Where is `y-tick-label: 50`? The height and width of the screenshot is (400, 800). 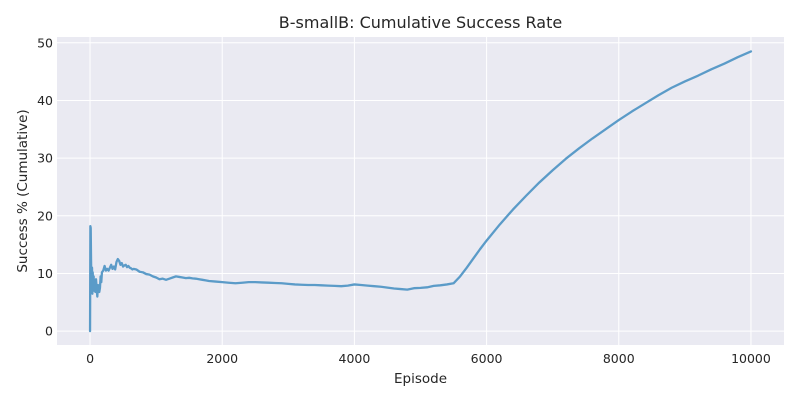
y-tick-label: 50 is located at coordinates (45, 42).